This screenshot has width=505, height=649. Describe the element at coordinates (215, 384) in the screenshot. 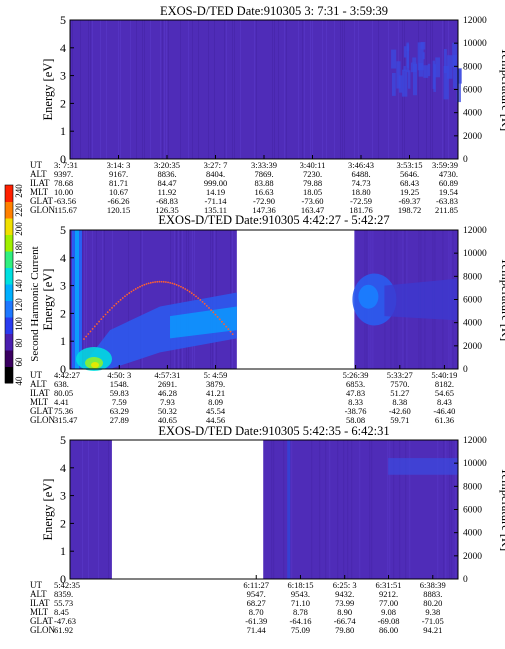

I see `ephemeris-value: 3879.` at that location.